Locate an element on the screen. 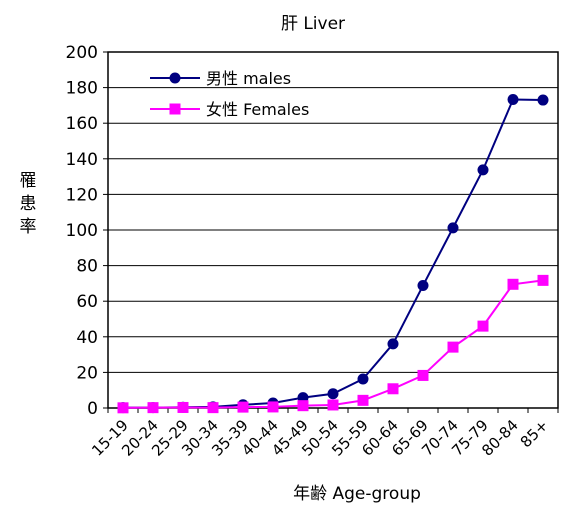 Image resolution: width=569 pixels, height=506 pixels. y-tick-label: 120 is located at coordinates (82, 195).